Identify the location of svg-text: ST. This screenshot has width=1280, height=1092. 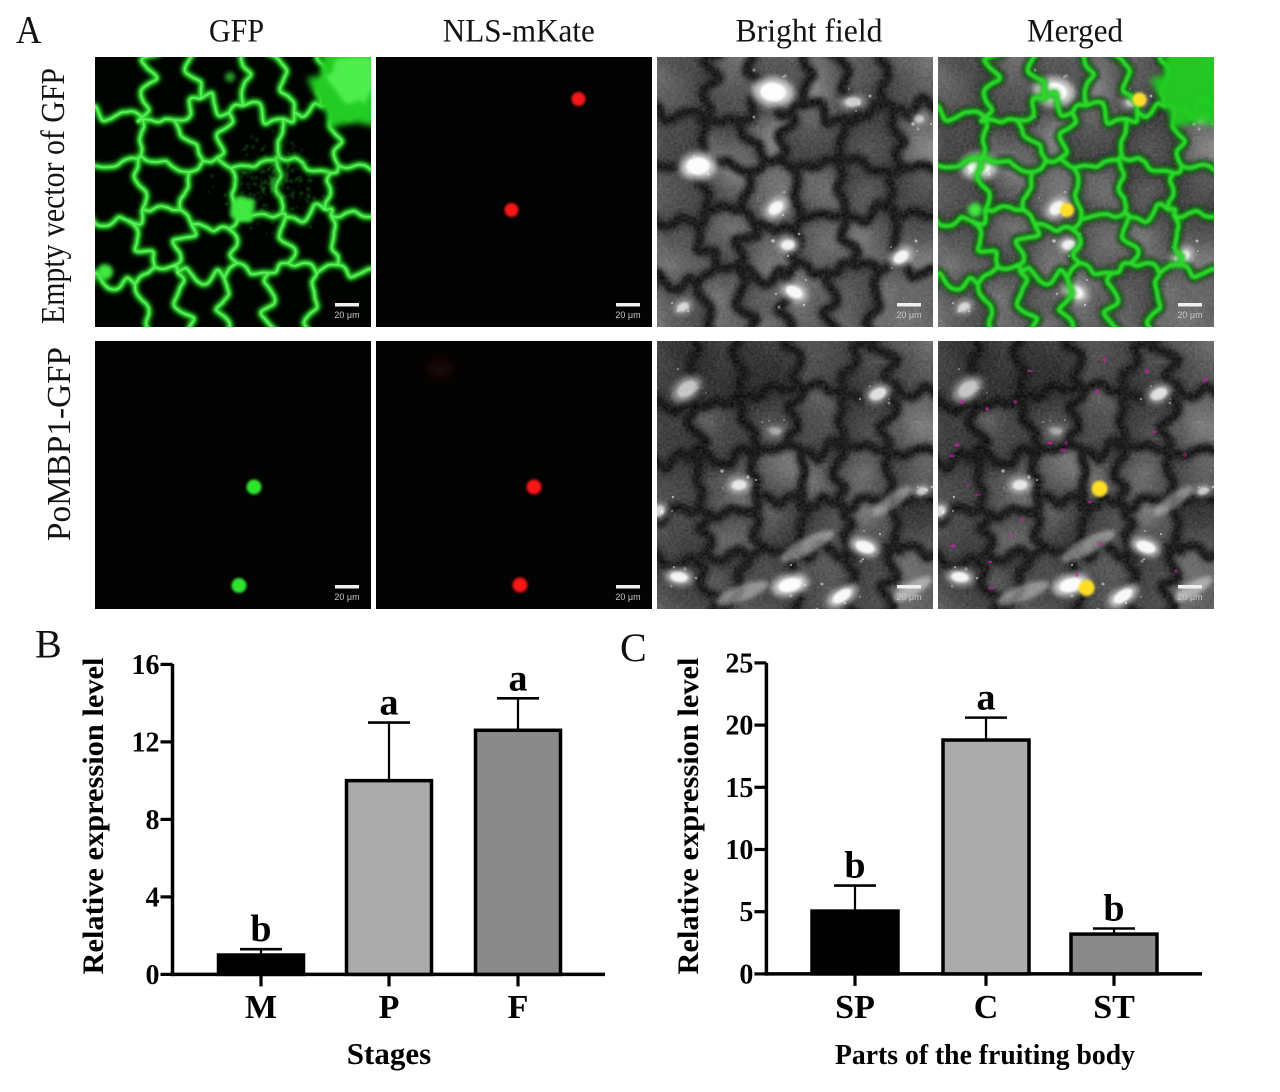
(1114, 1007).